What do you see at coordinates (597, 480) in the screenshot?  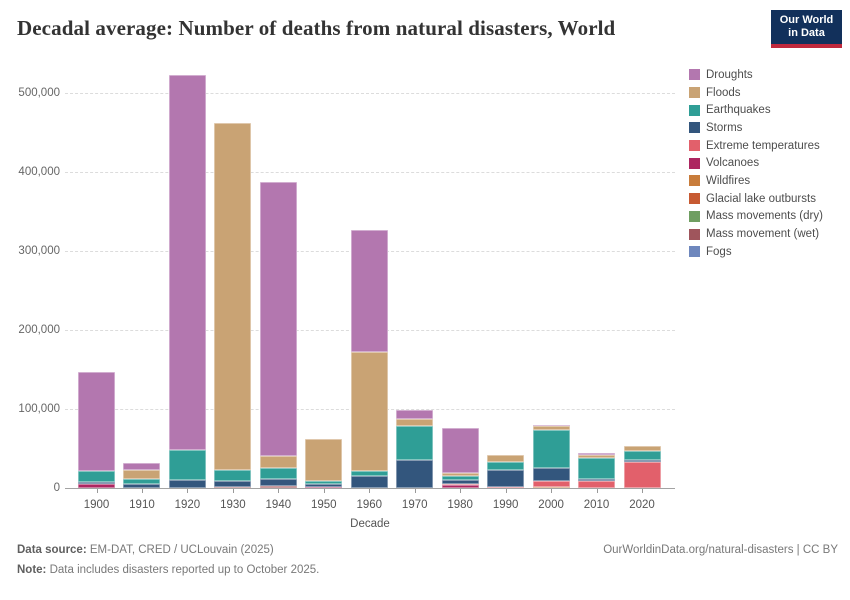 I see `bar-segment-storms-2010` at bounding box center [597, 480].